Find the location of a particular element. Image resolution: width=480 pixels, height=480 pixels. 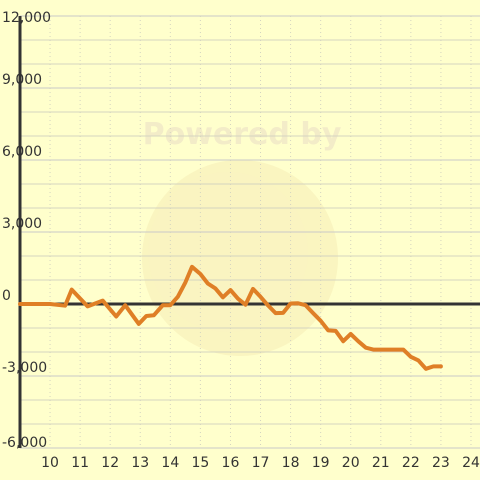

x-tick-label: 16 is located at coordinates (231, 463).